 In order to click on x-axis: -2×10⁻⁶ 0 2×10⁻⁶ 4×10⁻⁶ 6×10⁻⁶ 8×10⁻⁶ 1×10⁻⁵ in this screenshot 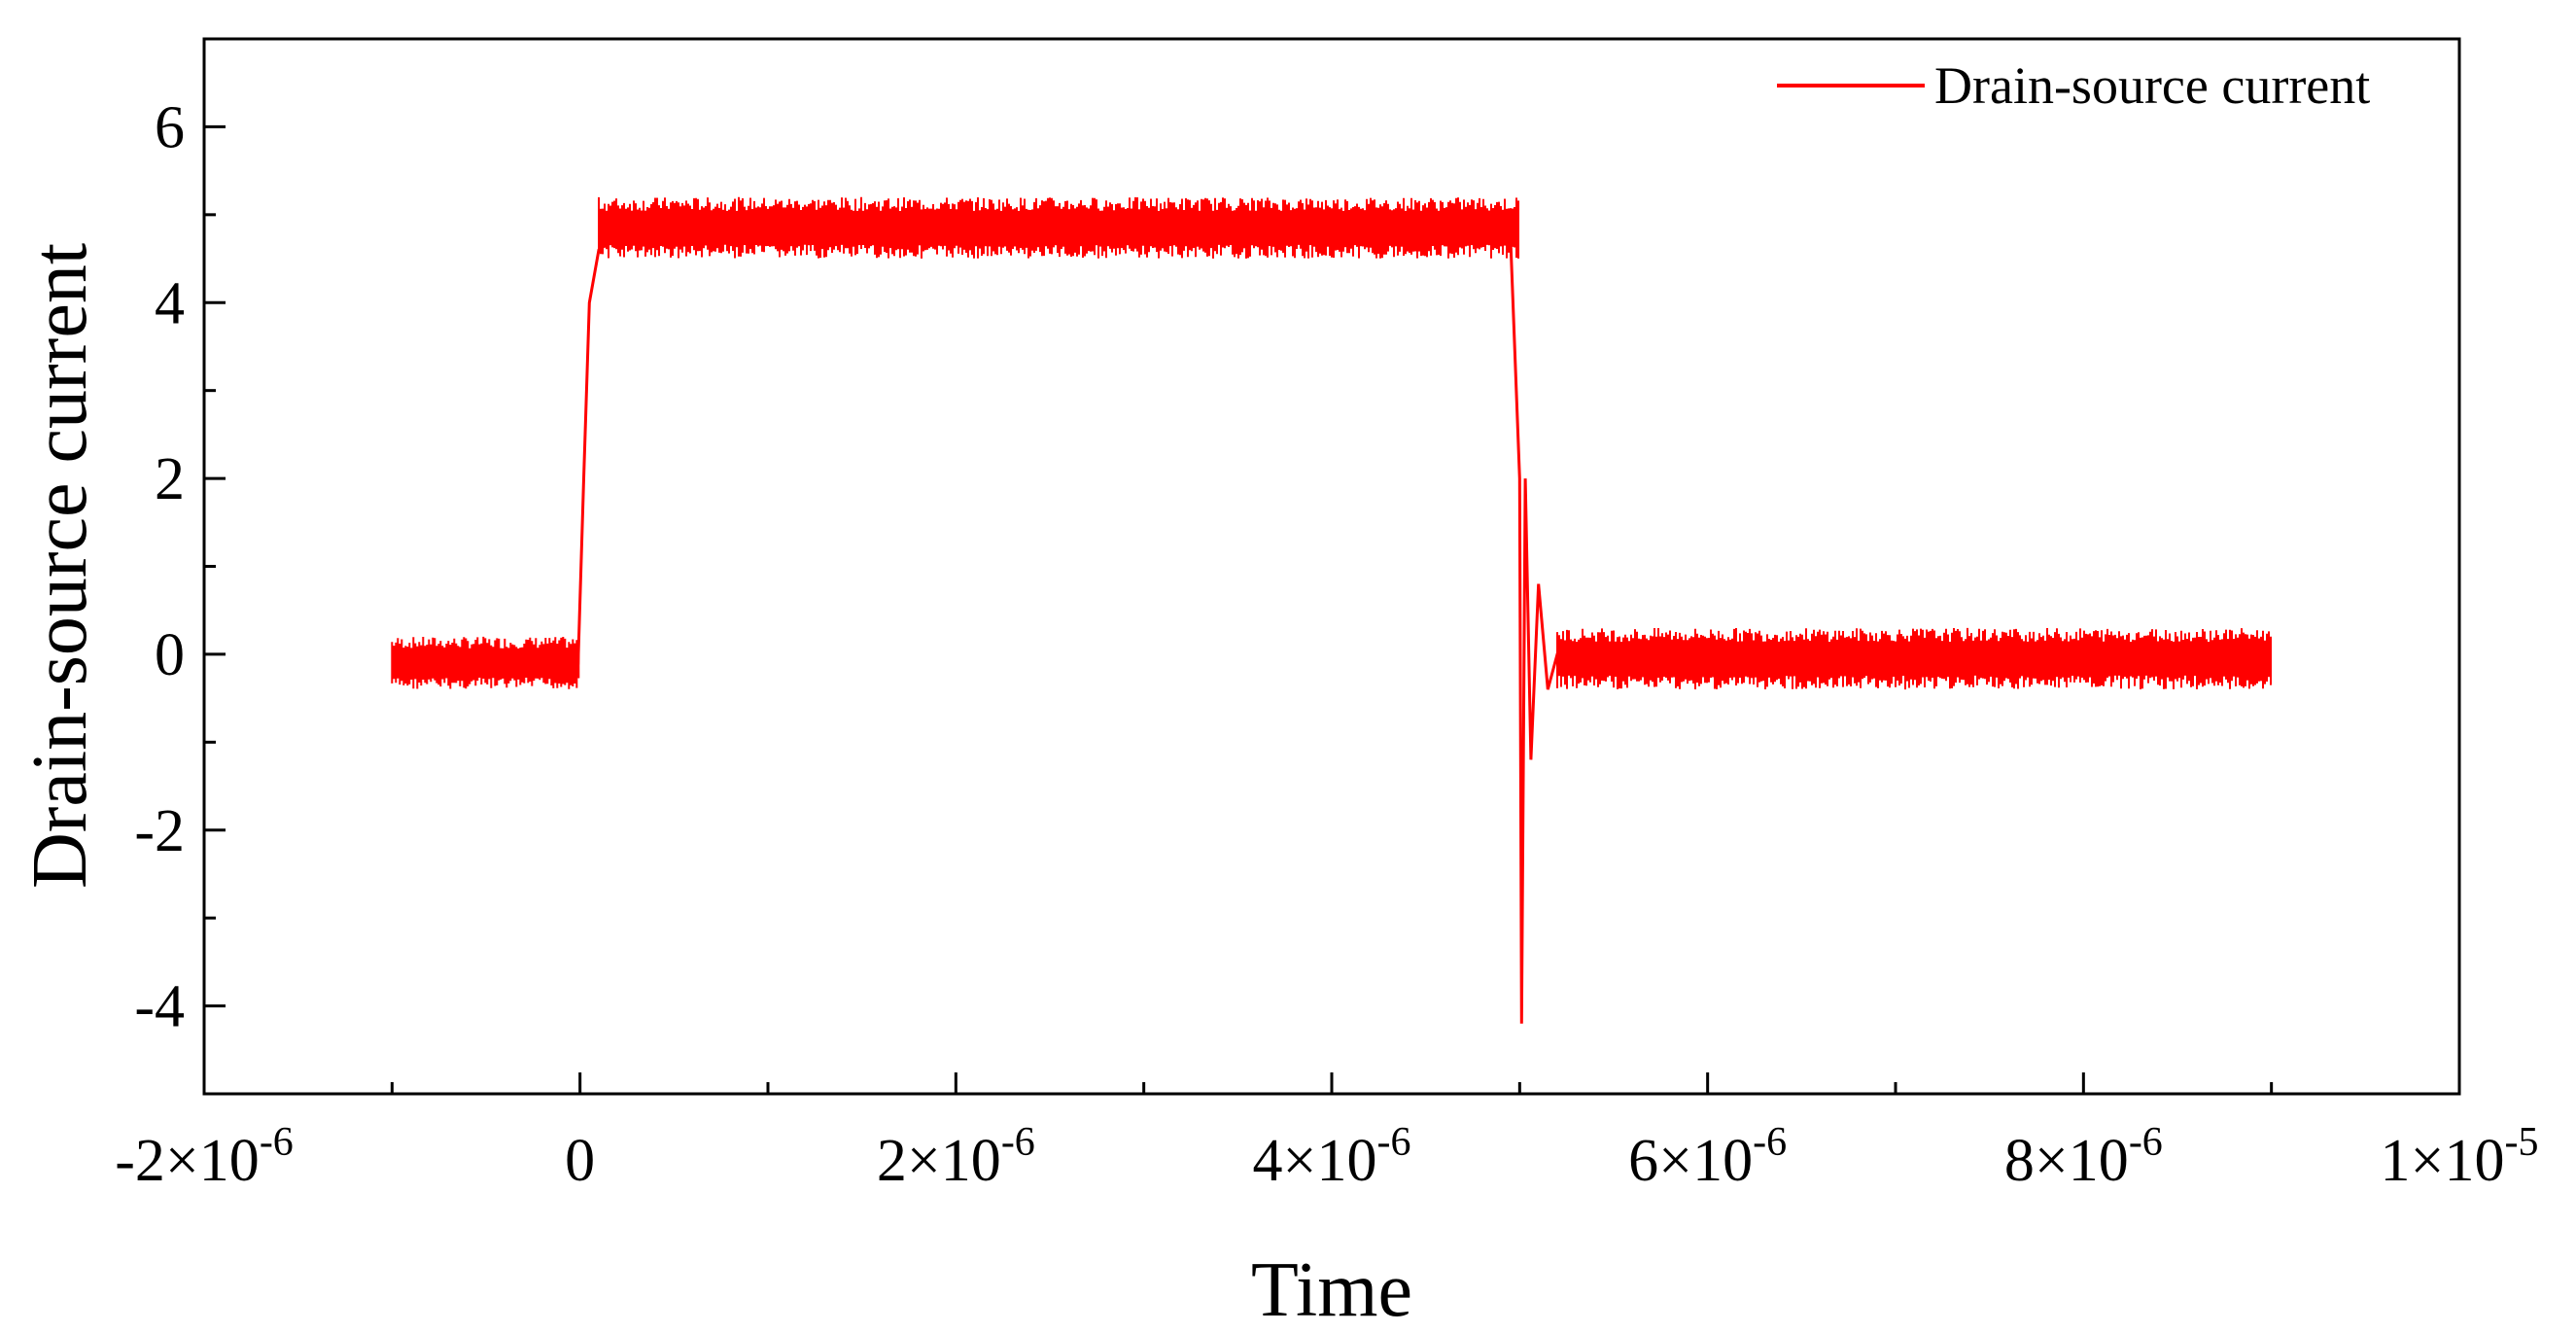, I will do `click(1326, 1133)`.